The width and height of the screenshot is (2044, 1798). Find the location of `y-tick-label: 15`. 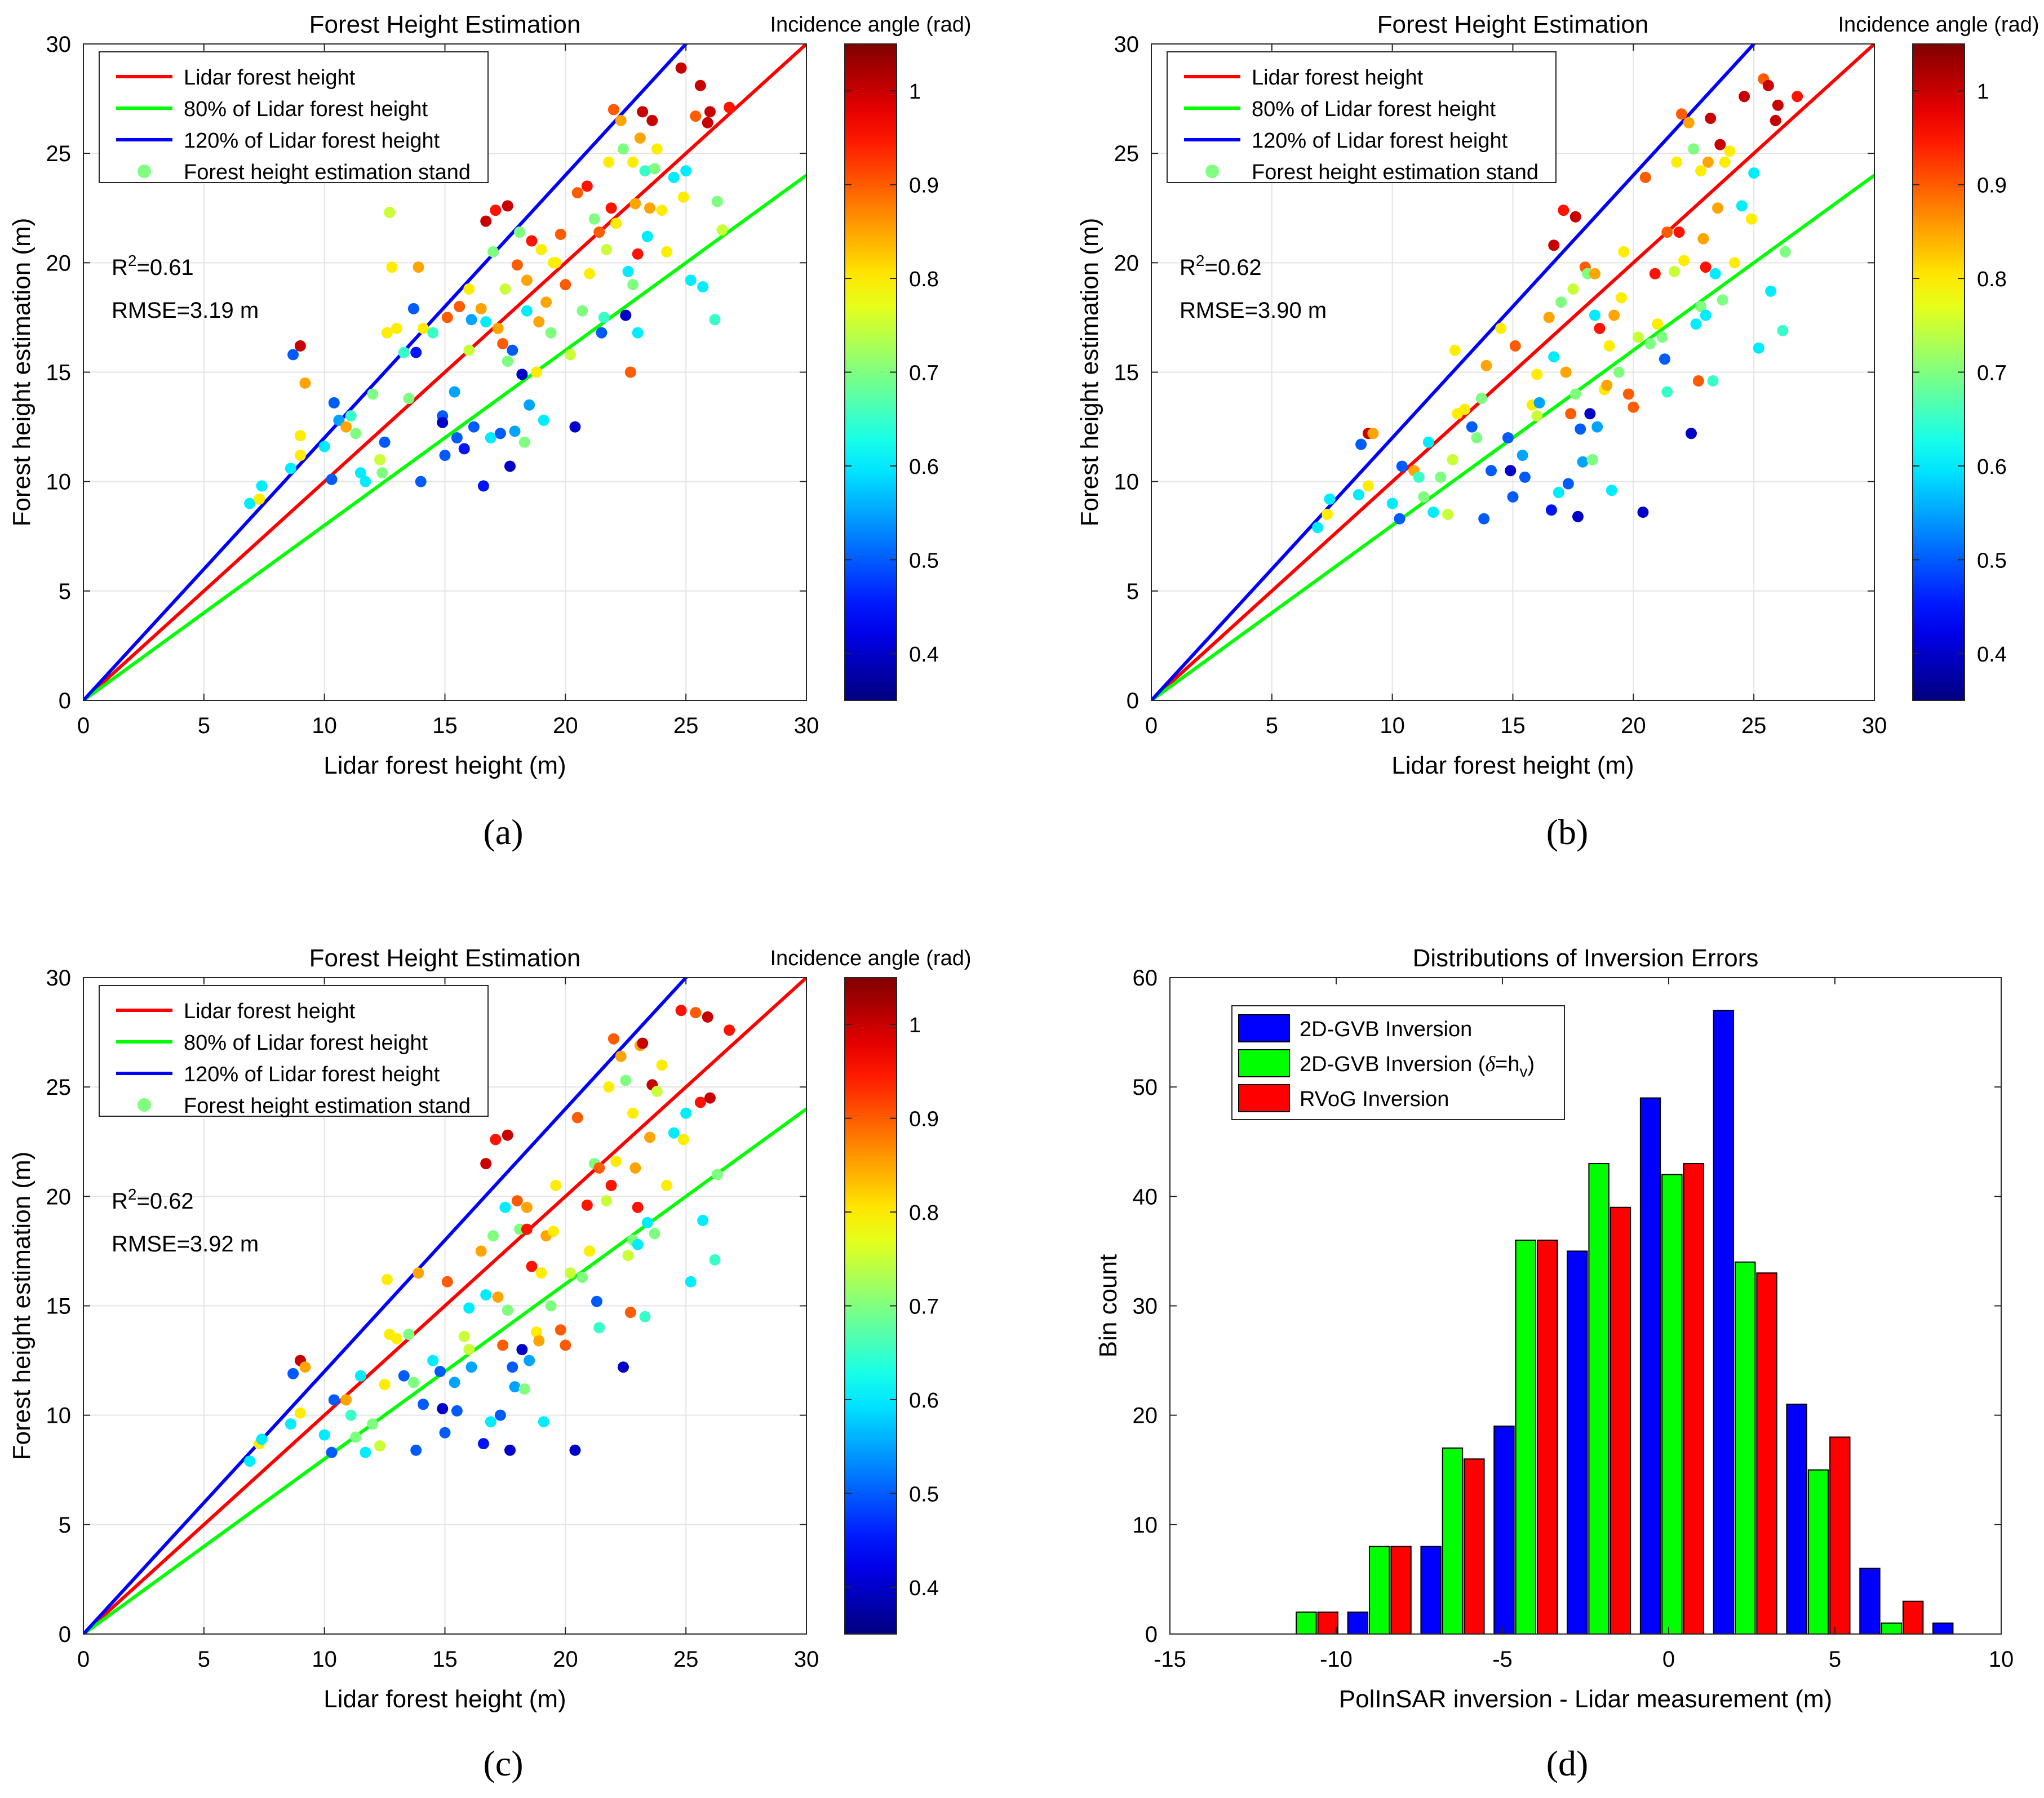

y-tick-label: 15 is located at coordinates (59, 1306).